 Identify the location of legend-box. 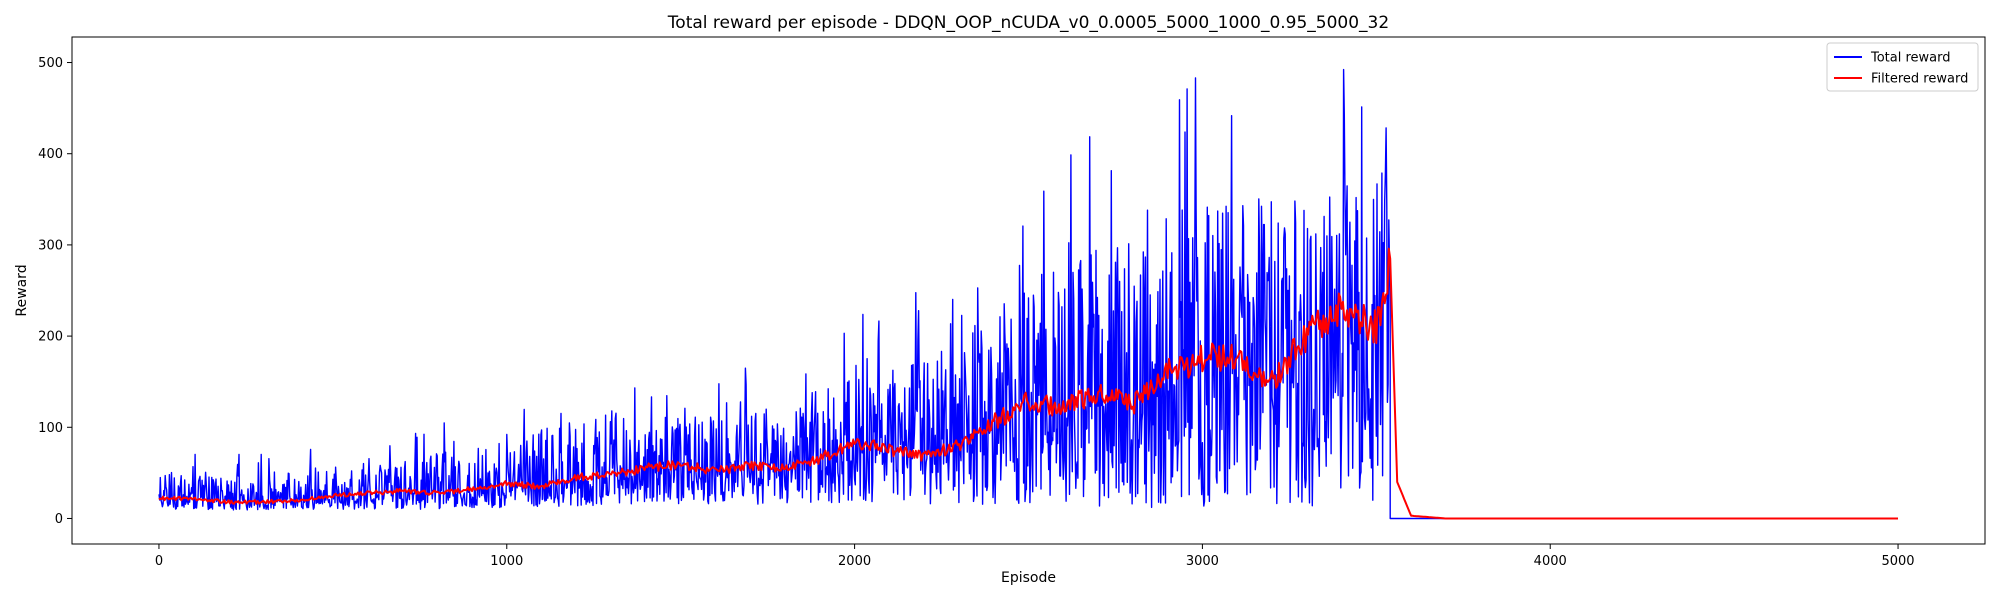
(1902, 67).